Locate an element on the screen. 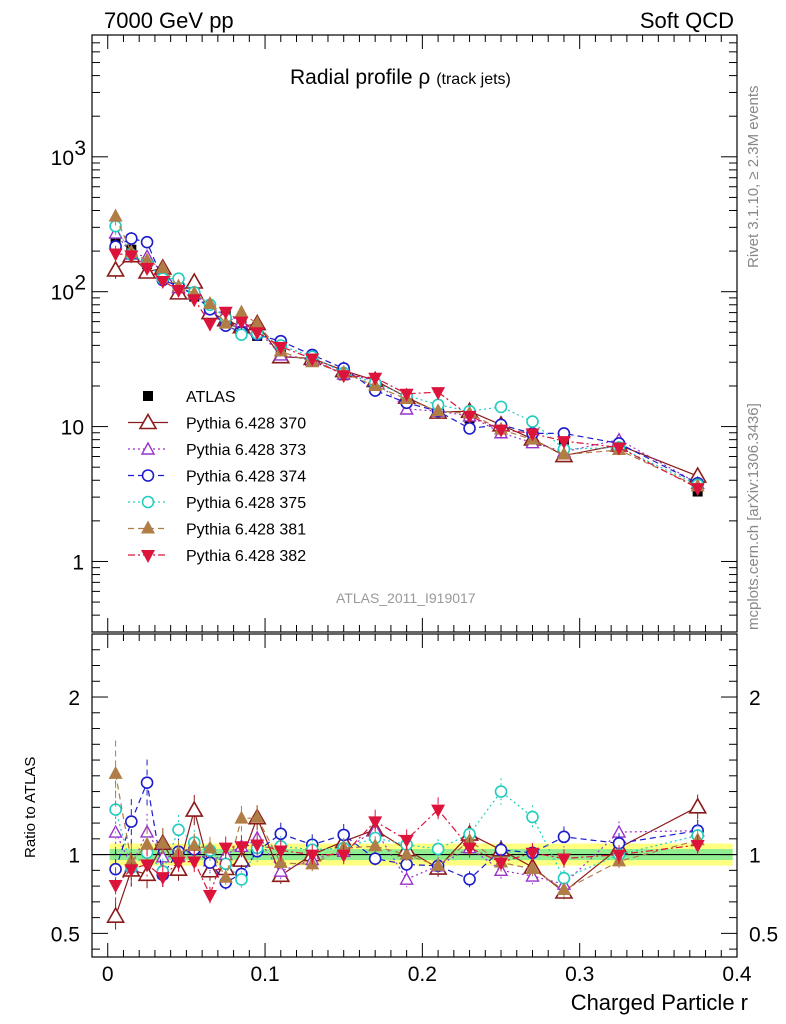 This screenshot has width=786, height=1024. x-tick-label: 0.3 is located at coordinates (579, 974).